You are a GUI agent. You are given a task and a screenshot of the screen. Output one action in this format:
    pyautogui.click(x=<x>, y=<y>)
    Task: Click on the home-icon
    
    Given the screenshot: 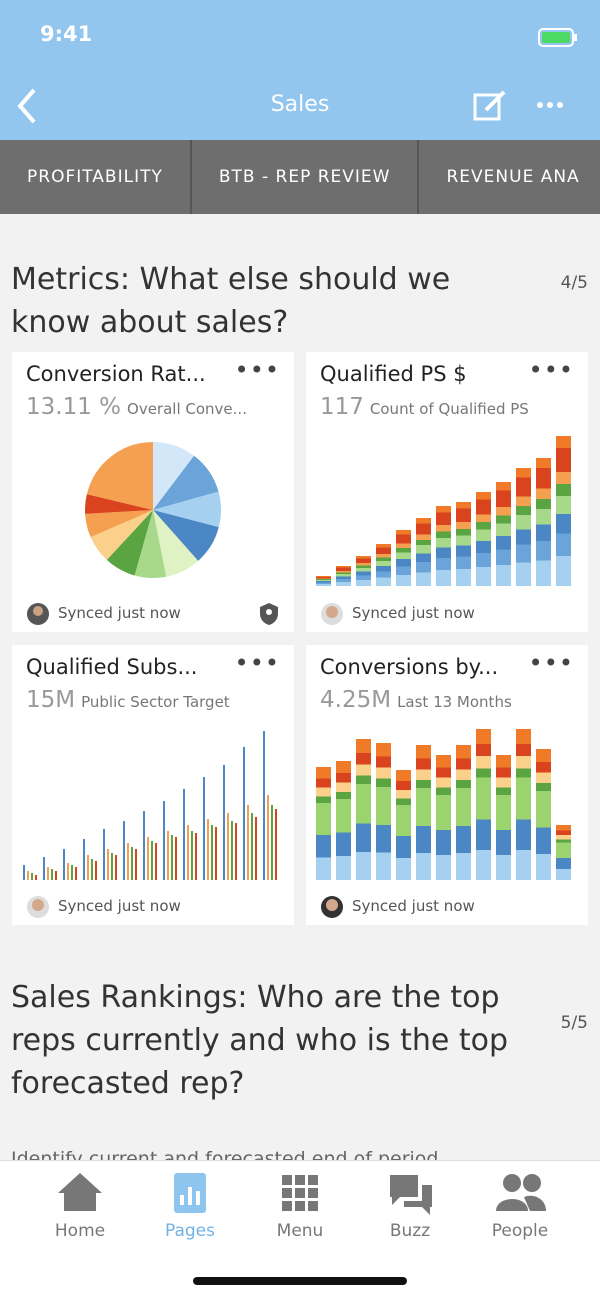 What is the action you would take?
    pyautogui.click(x=80, y=1192)
    